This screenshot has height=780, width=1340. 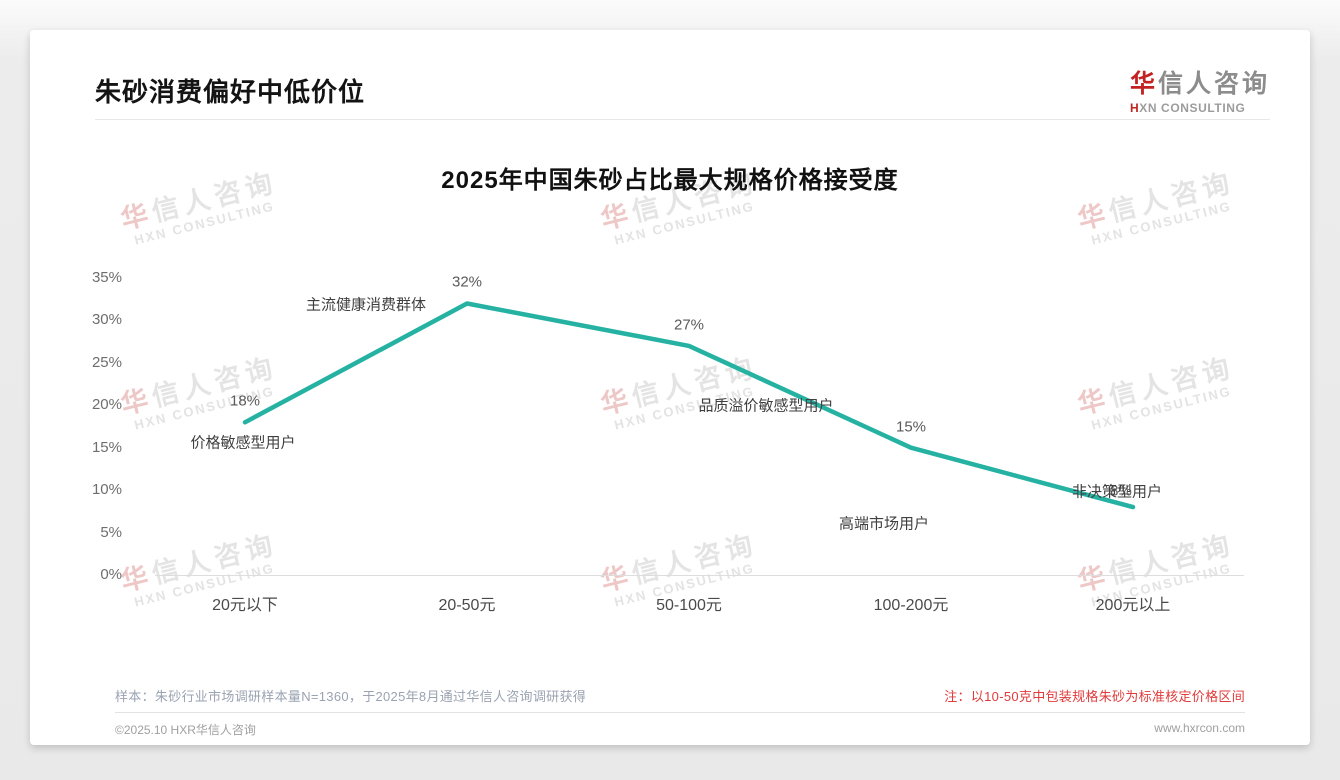 I want to click on ytick-label: 20%, so click(x=106, y=405).